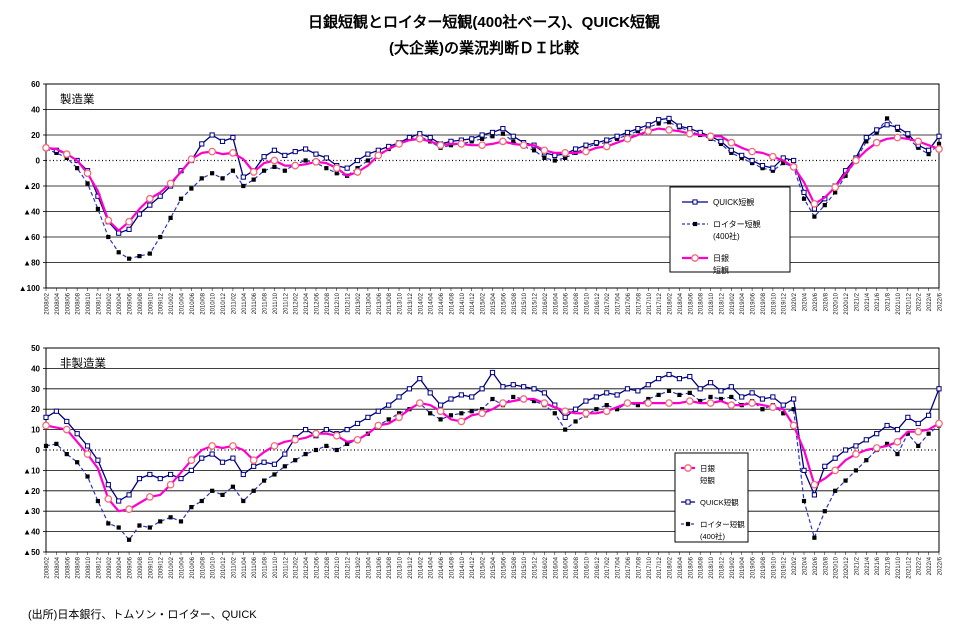 The width and height of the screenshot is (968, 633). I want to click on svg-text: QUICK短観, so click(733, 202).